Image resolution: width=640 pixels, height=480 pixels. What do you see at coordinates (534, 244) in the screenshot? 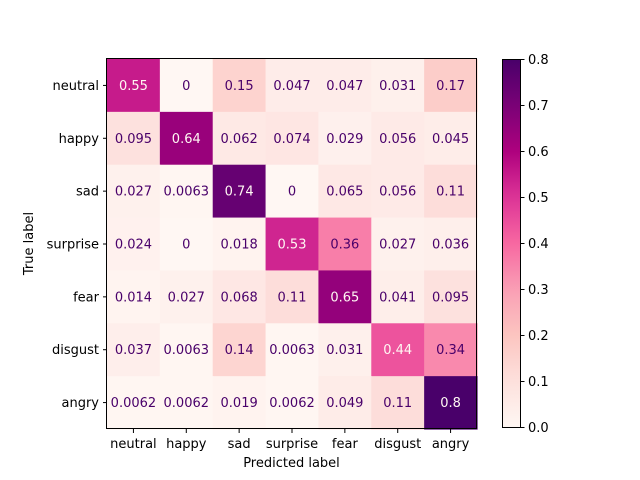
I see `colorbar-ticks: 0.0 0.1 0.2 0.3 0.4 0.5 0.6 0.7 0.8` at bounding box center [534, 244].